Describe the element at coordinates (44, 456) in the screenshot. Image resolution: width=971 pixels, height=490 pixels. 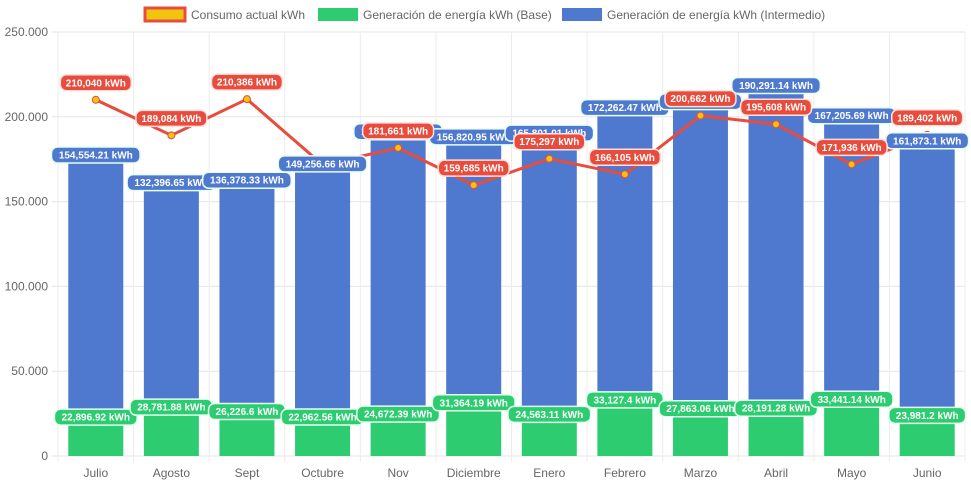
I see `y-tick-label: 0` at that location.